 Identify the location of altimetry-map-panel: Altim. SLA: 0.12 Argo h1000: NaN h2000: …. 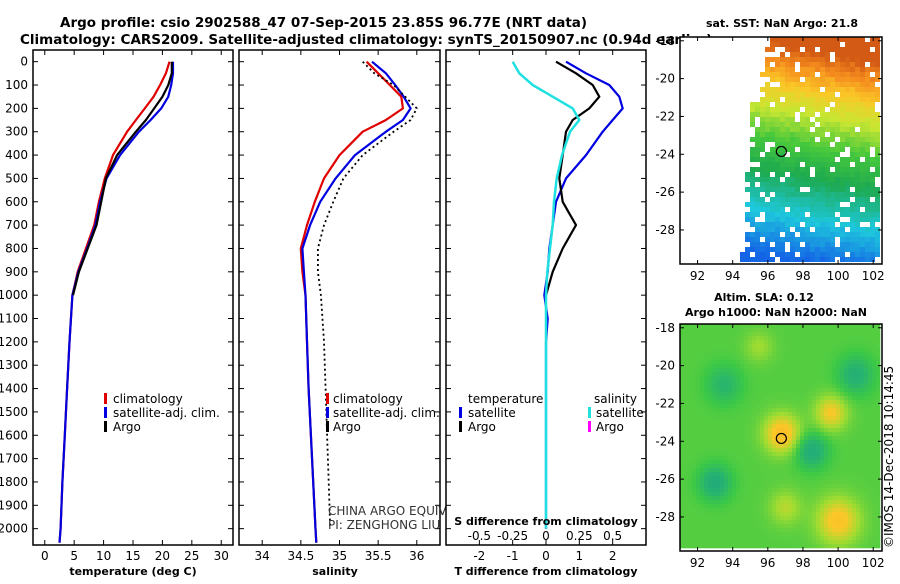
(769, 430).